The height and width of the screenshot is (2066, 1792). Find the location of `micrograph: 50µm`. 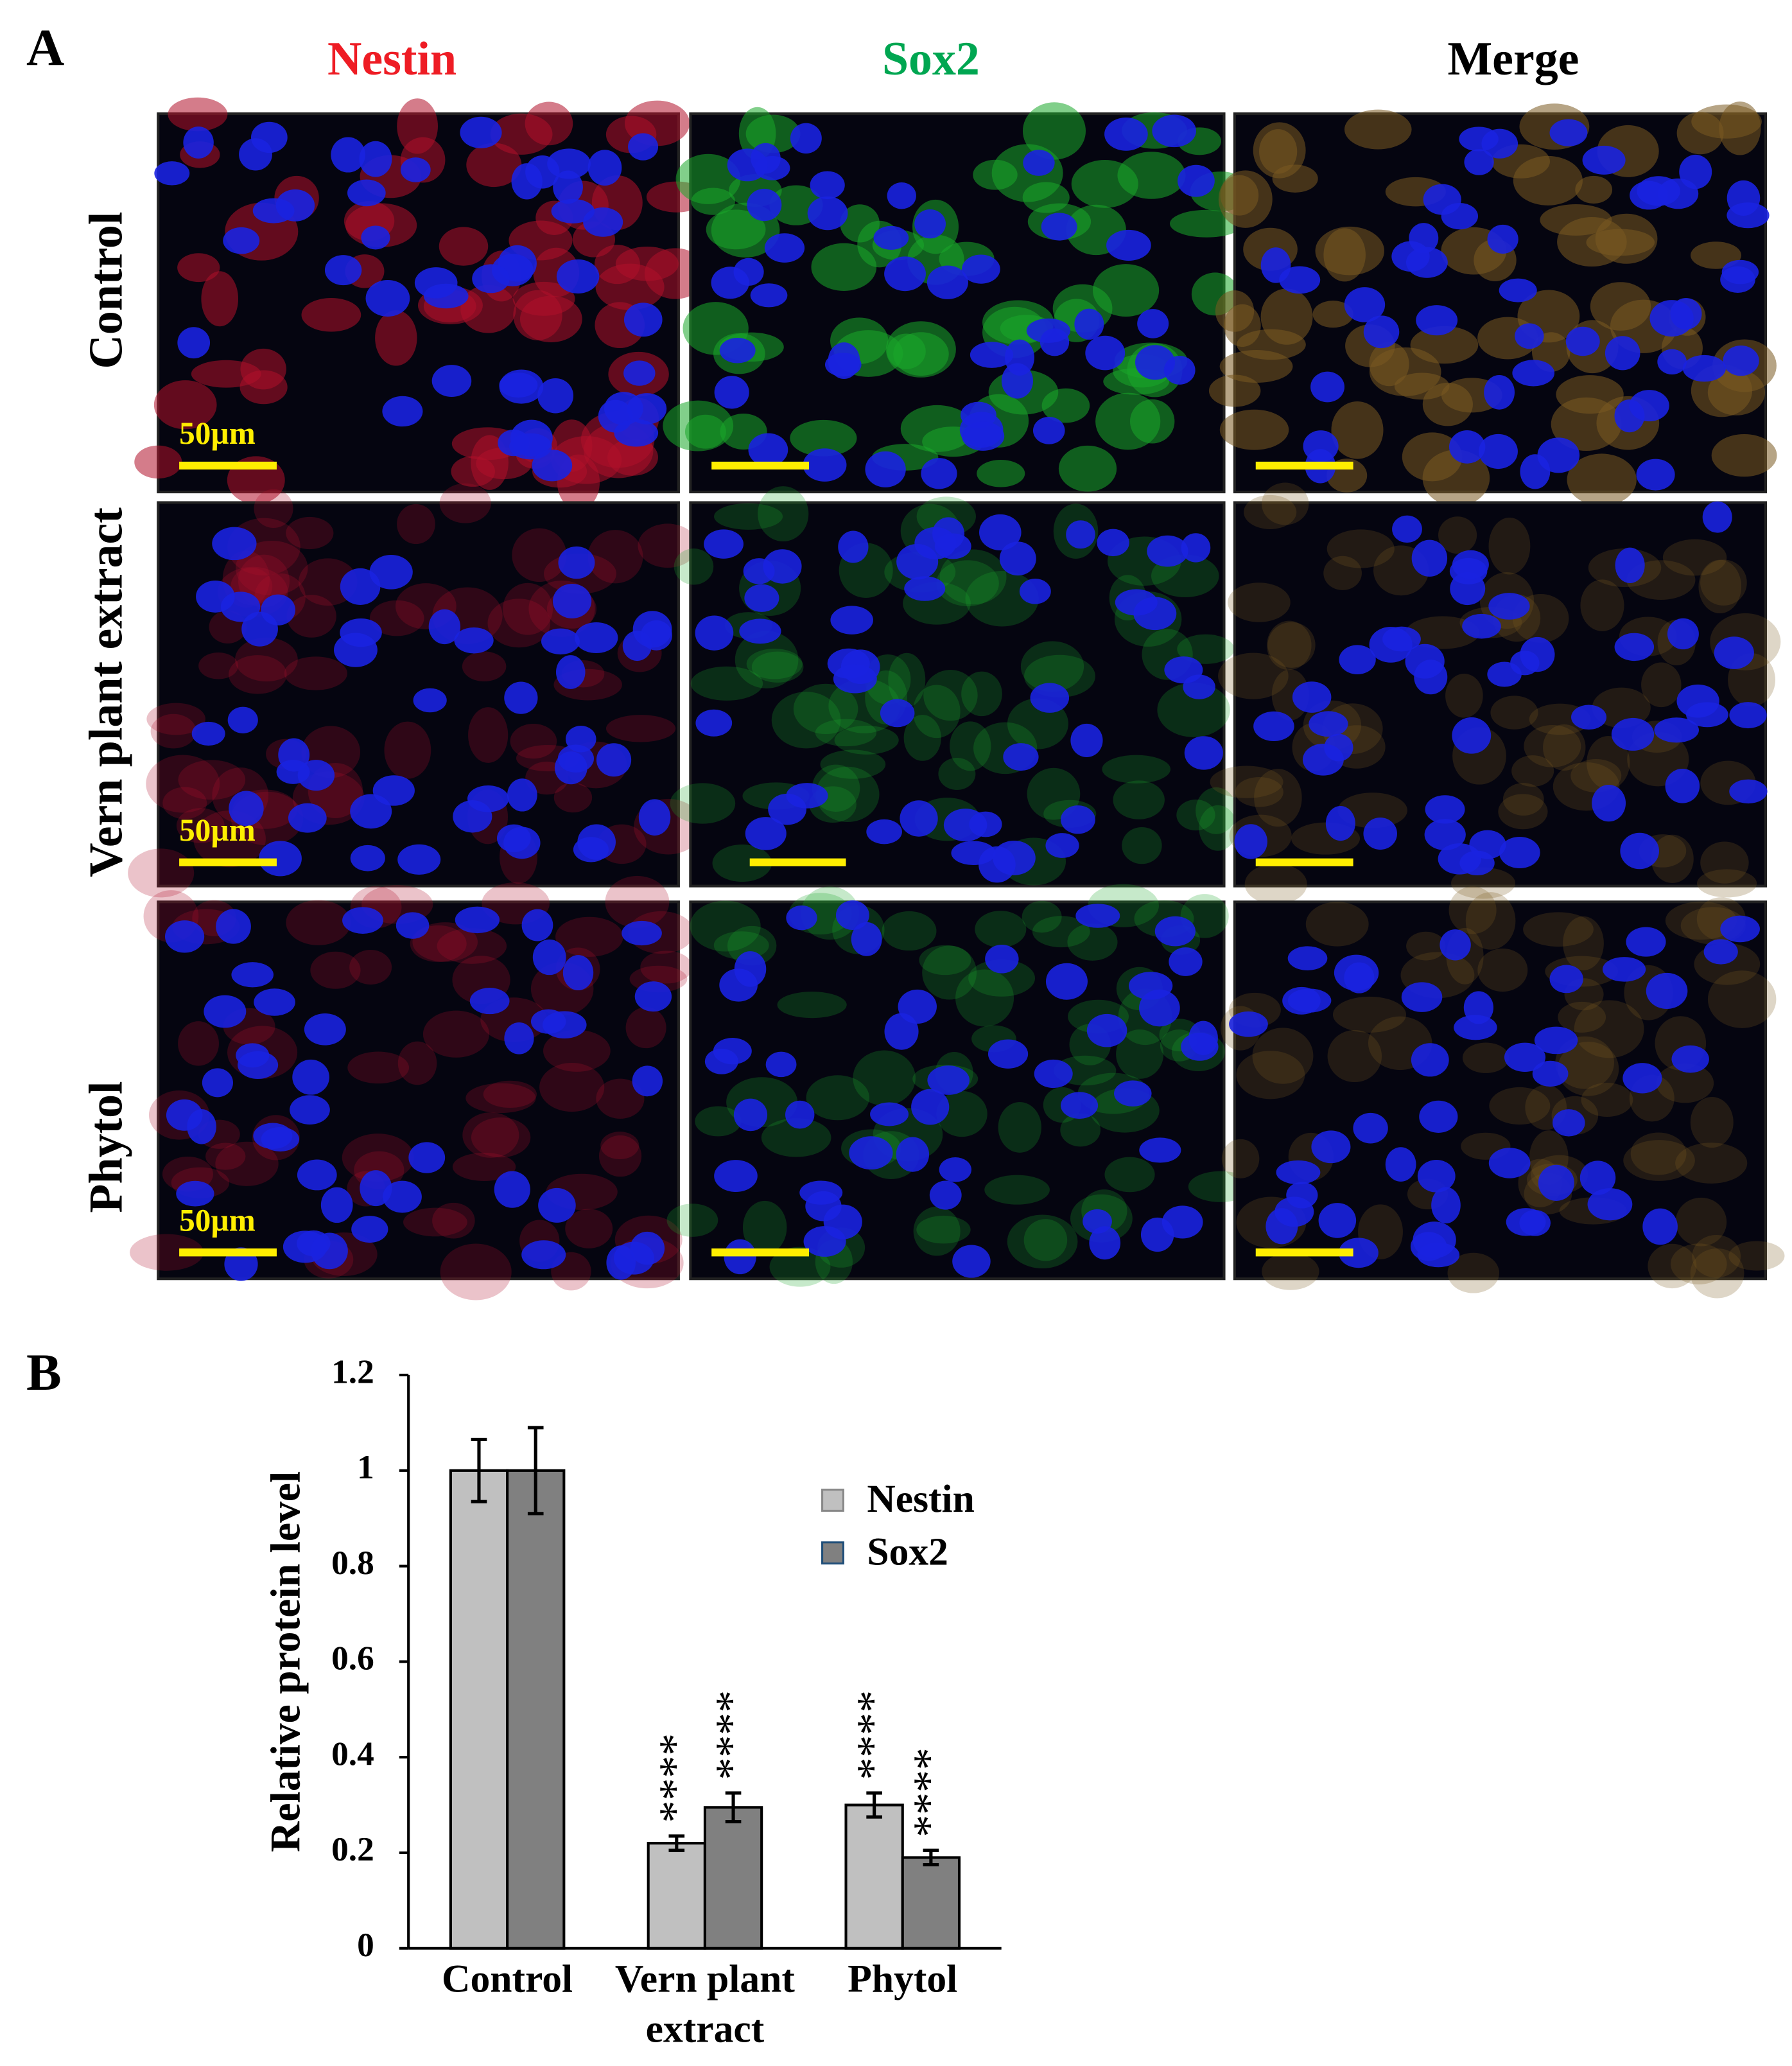

micrograph: 50µm is located at coordinates (415, 690).